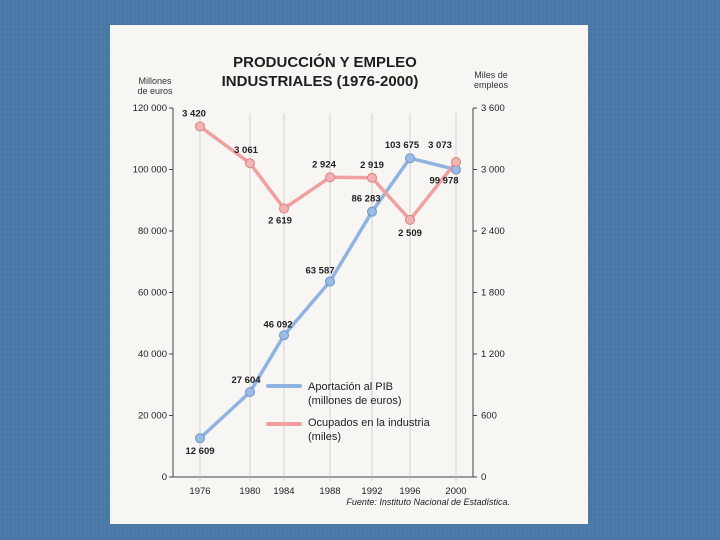 The image size is (720, 540). Describe the element at coordinates (489, 416) in the screenshot. I see `right-tick-label: 600` at that location.